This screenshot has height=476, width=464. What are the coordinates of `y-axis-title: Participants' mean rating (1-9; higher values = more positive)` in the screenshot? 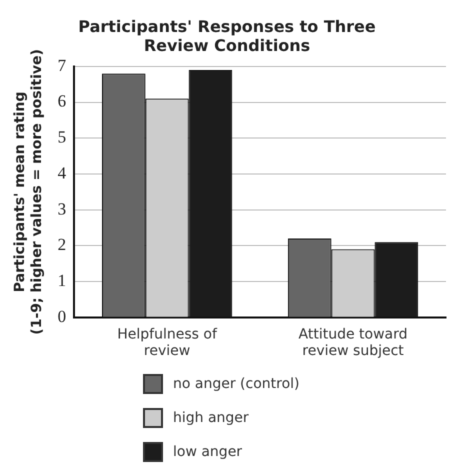 It's located at (28, 192).